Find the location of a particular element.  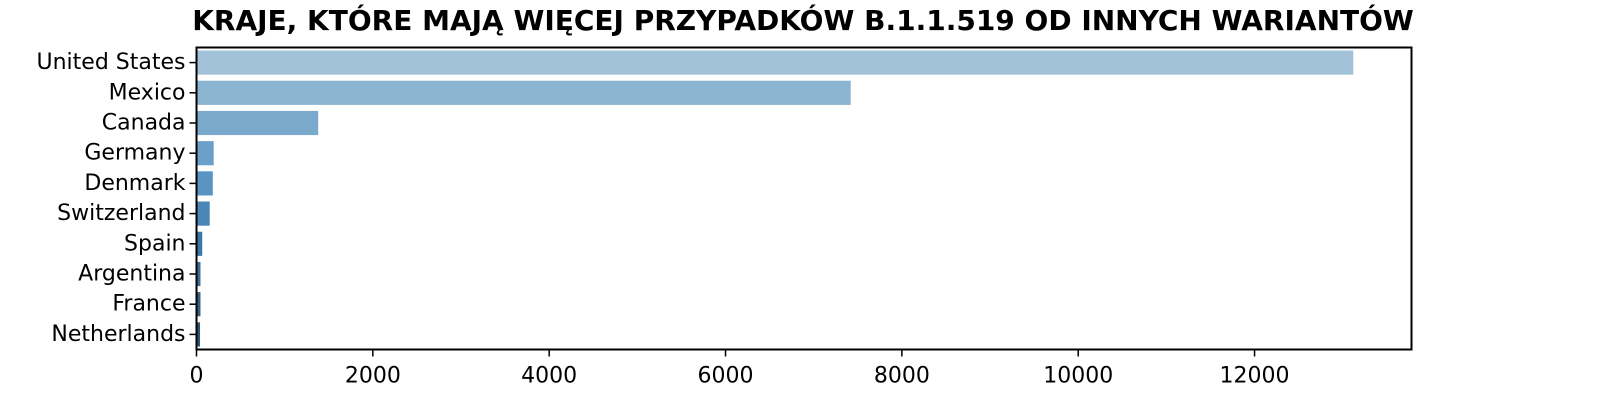

x-axis-ticks: 0 2000 4000 6000 8000 10000 12000 is located at coordinates (740, 369).